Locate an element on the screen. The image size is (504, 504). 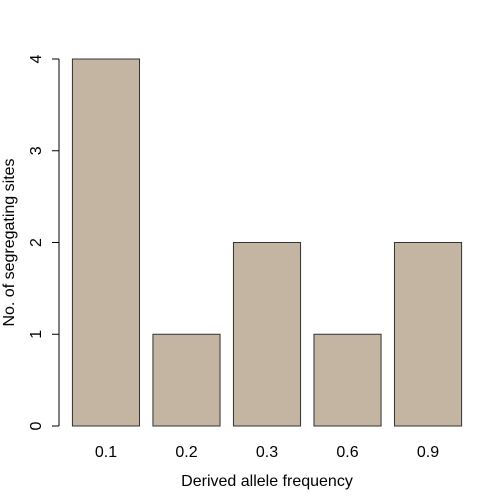
bar-0.6 is located at coordinates (347, 380).